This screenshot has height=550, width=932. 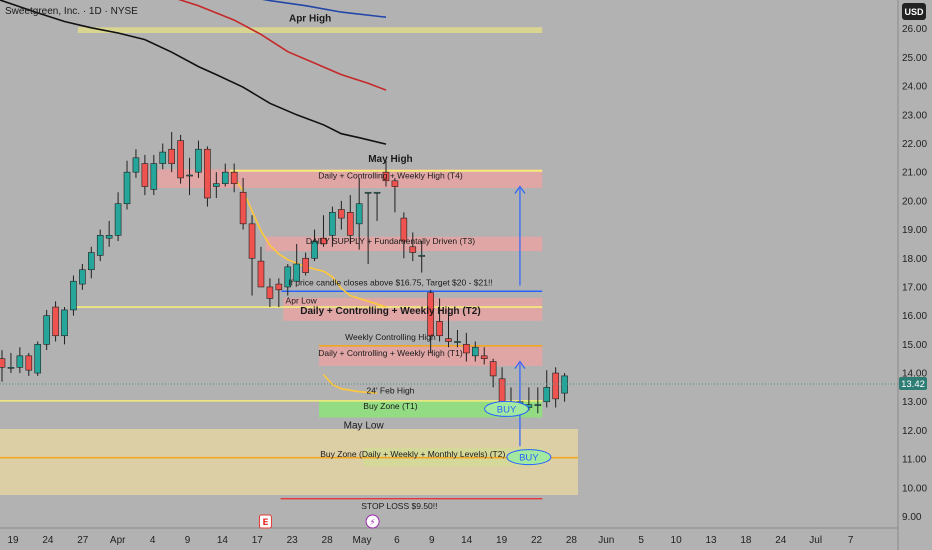 What do you see at coordinates (362, 540) in the screenshot?
I see `time-tick: May` at bounding box center [362, 540].